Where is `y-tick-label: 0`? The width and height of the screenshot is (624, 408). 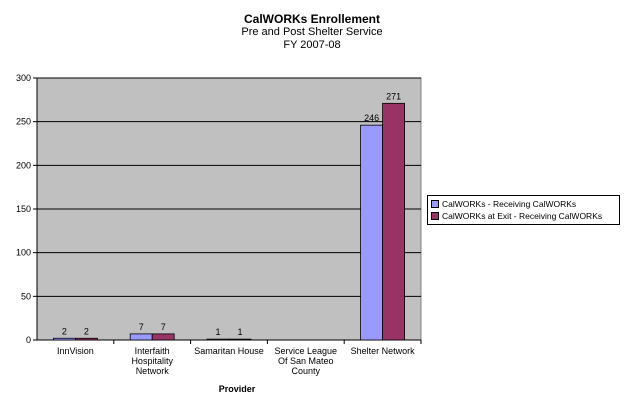
y-tick-label: 0 is located at coordinates (28, 340).